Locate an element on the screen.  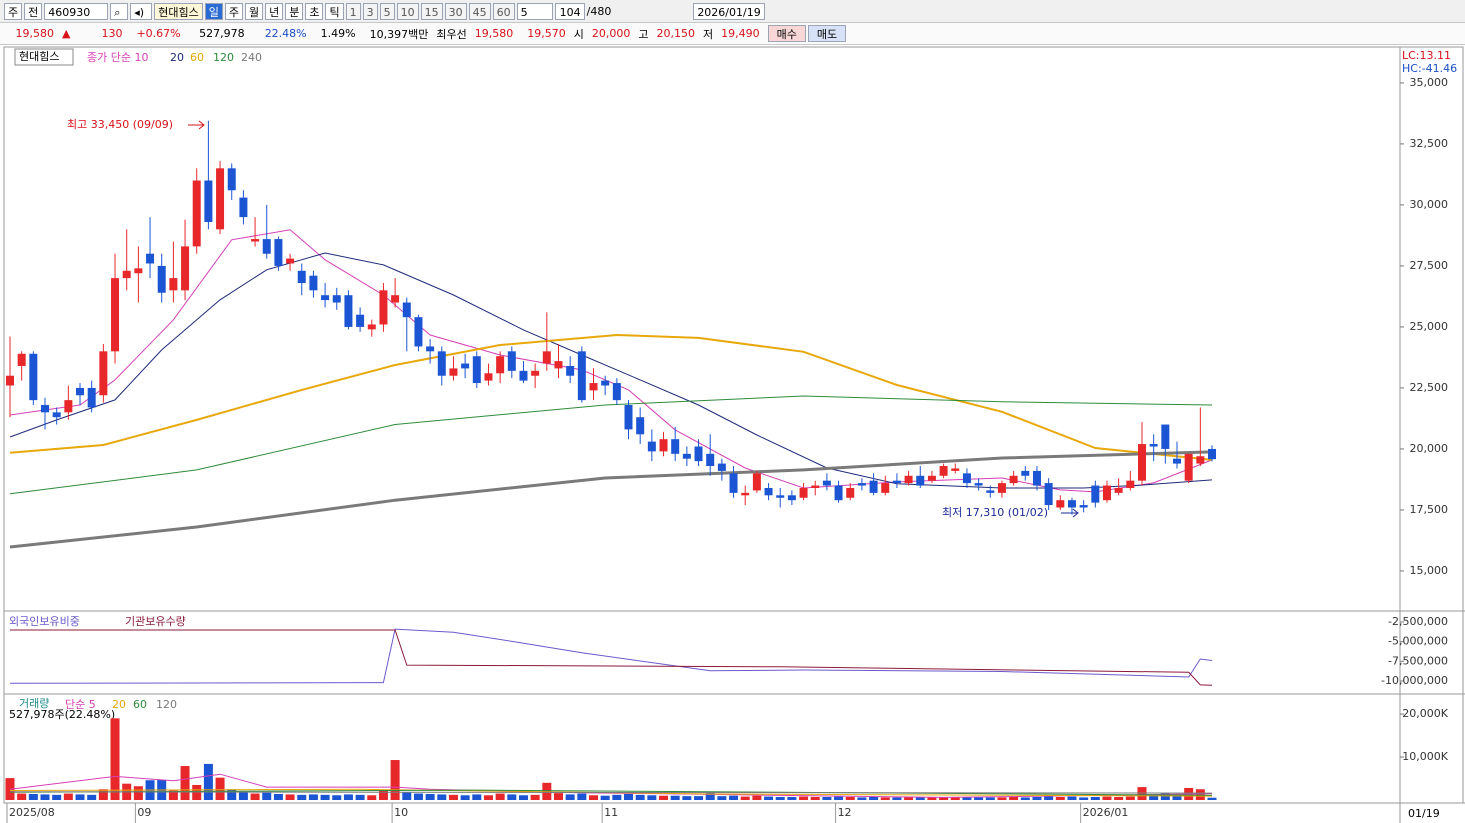
interval-button: 분 is located at coordinates (294, 11).